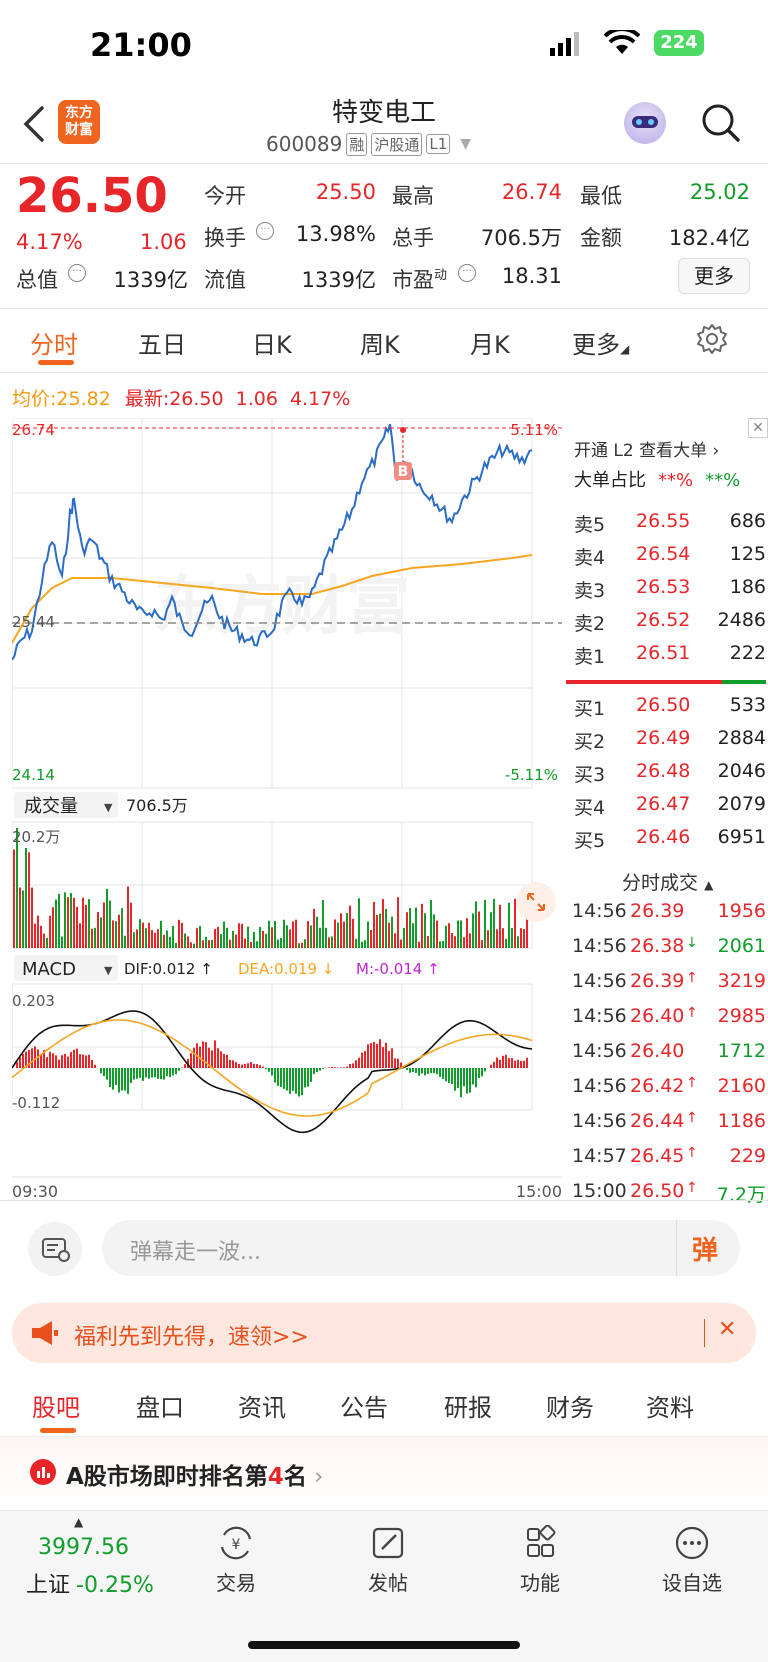  Describe the element at coordinates (534, 430) in the screenshot. I see `top-pct-label: 5.11%` at that location.